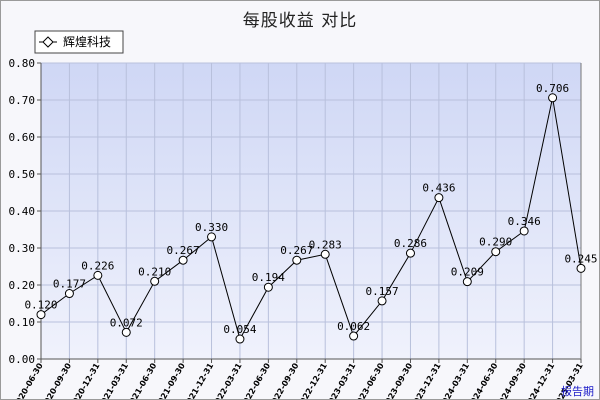 The width and height of the screenshot is (600, 400). Describe the element at coordinates (22, 63) in the screenshot. I see `y-tick-label: 0.80` at that location.